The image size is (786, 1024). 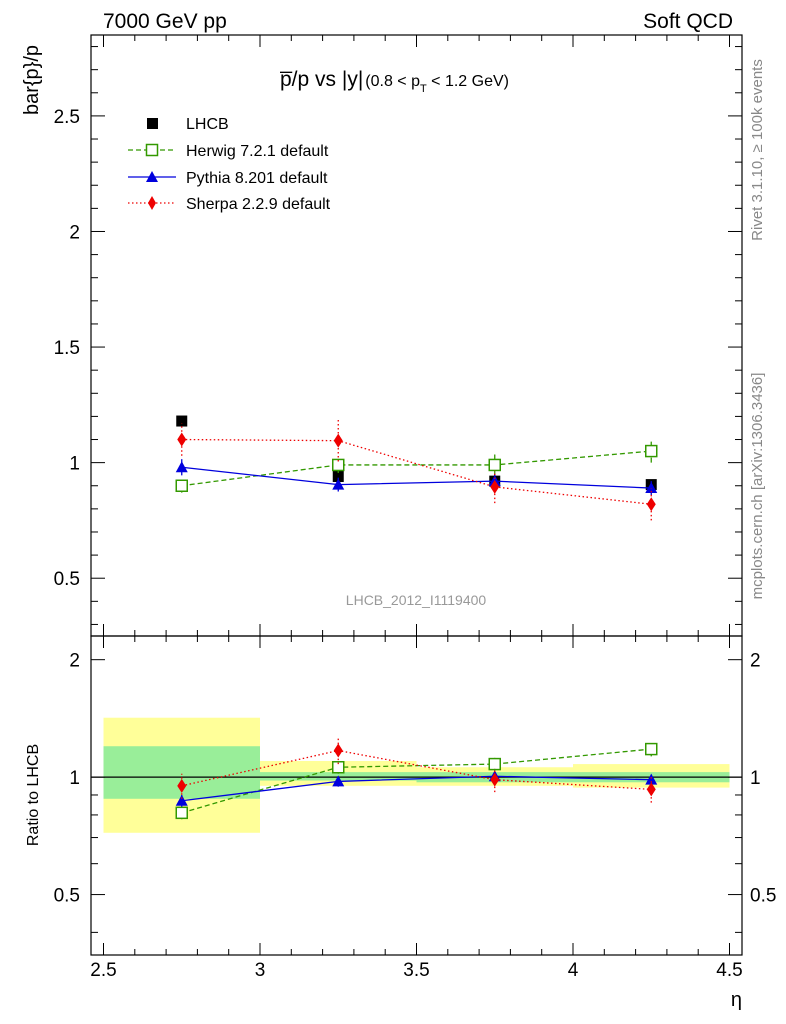 What do you see at coordinates (755, 778) in the screenshot?
I see `ratio-tick-label-right: 1` at bounding box center [755, 778].